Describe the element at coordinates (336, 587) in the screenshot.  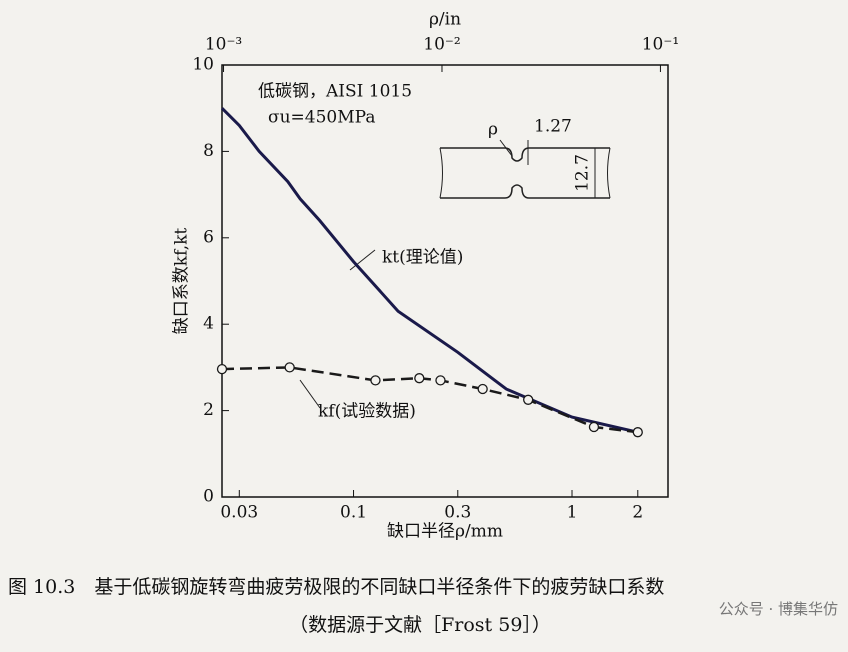
I see `caption: 图 10.3 基于低碳钢旋转弯曲疲劳极限的不同缺口半径条件下的疲劳缺口系数` at that location.